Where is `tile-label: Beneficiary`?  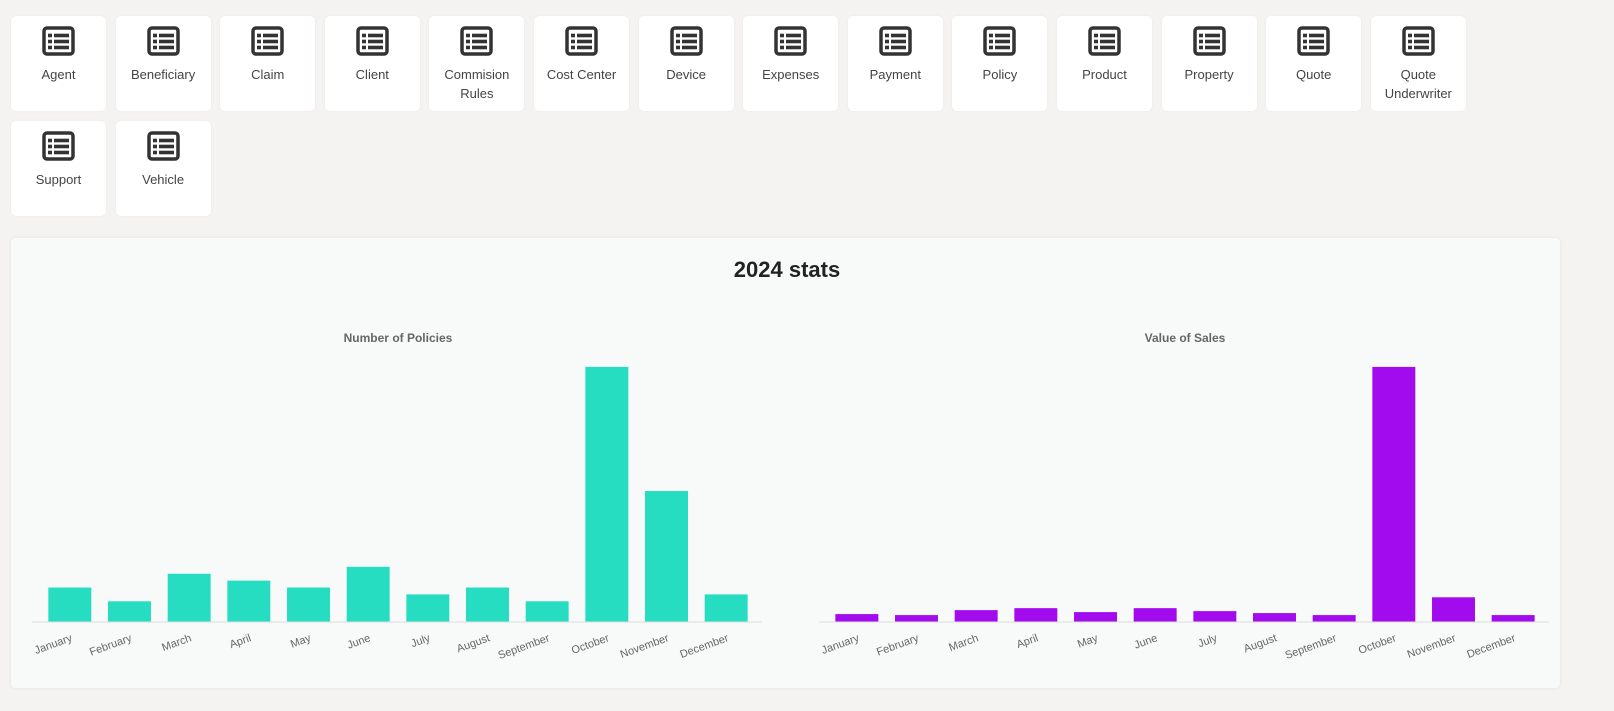 tile-label: Beneficiary is located at coordinates (163, 74).